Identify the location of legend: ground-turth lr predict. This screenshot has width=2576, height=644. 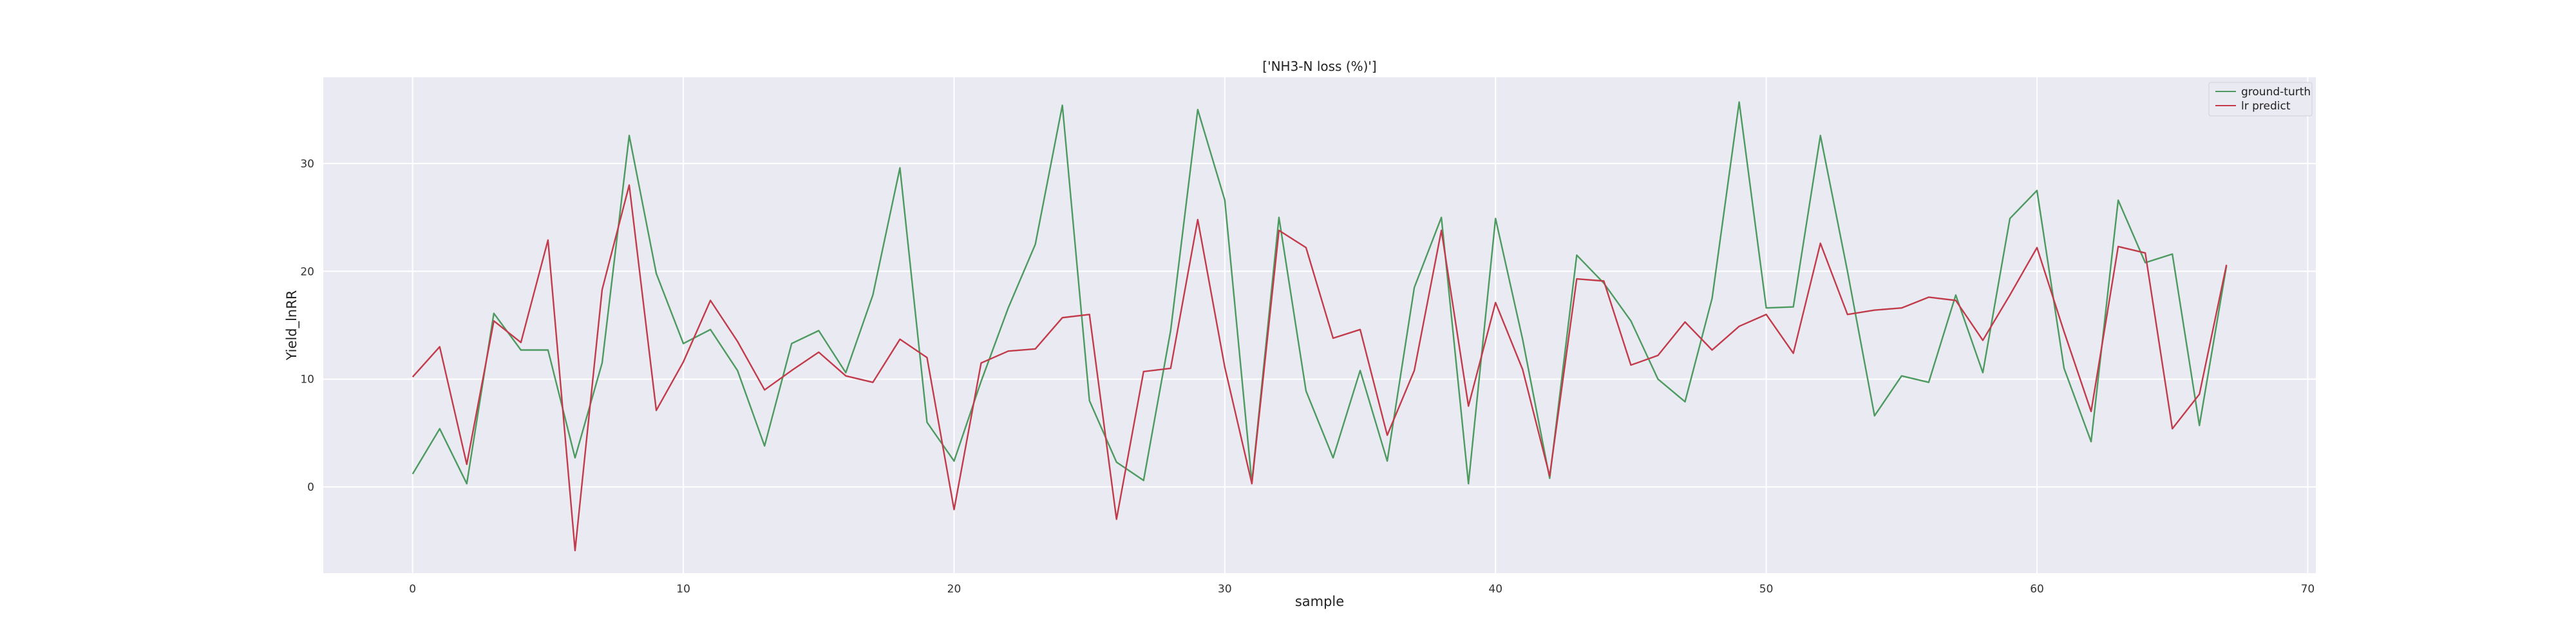
(2260, 100).